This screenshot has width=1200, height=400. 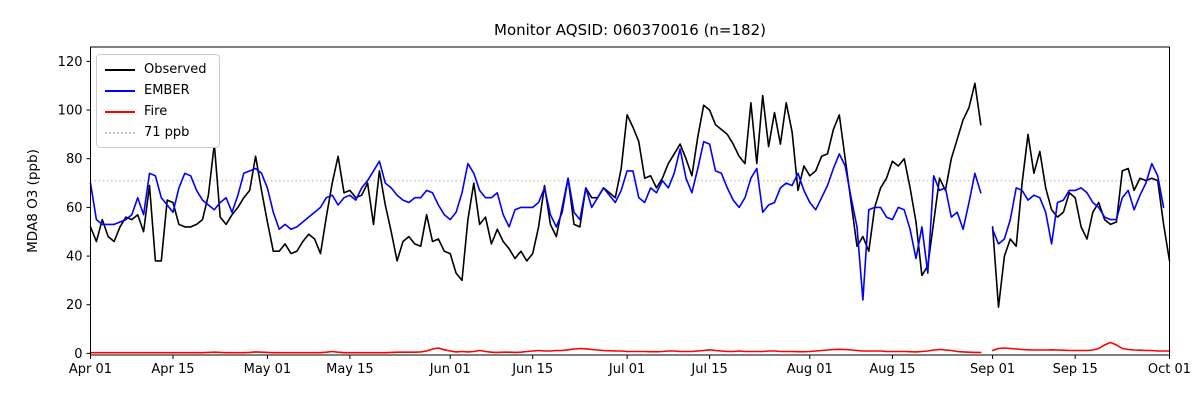 I want to click on legend: Observed EMBER Fire 71 ppb, so click(x=158, y=101).